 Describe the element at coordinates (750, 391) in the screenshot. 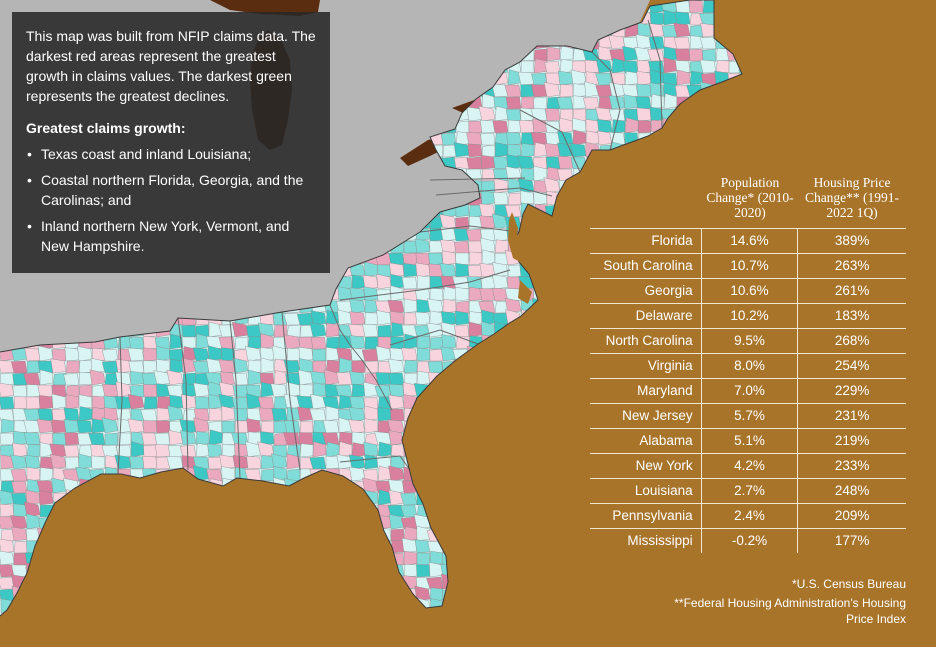

I see `population-change-cell: 7.0%` at that location.